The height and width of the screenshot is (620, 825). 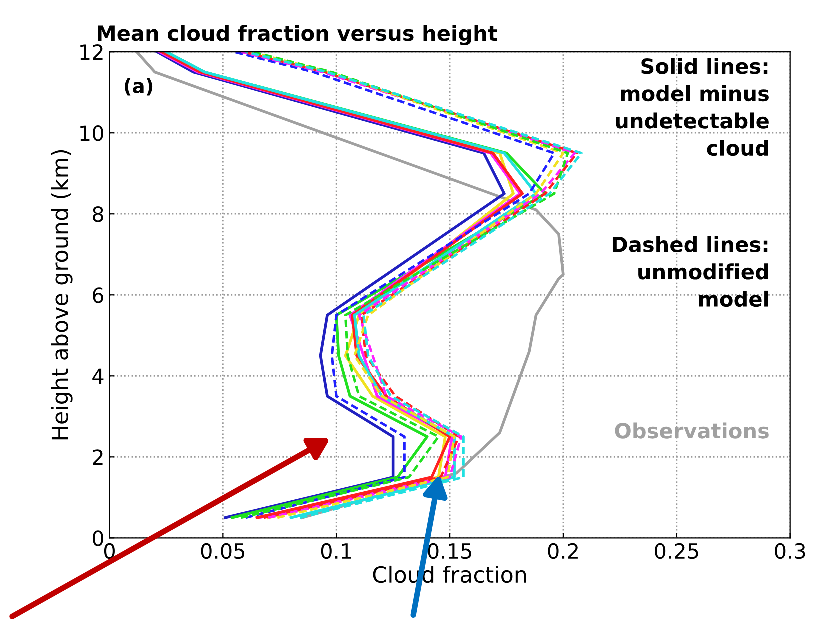 What do you see at coordinates (98, 458) in the screenshot?
I see `y-tick-label: 2` at bounding box center [98, 458].